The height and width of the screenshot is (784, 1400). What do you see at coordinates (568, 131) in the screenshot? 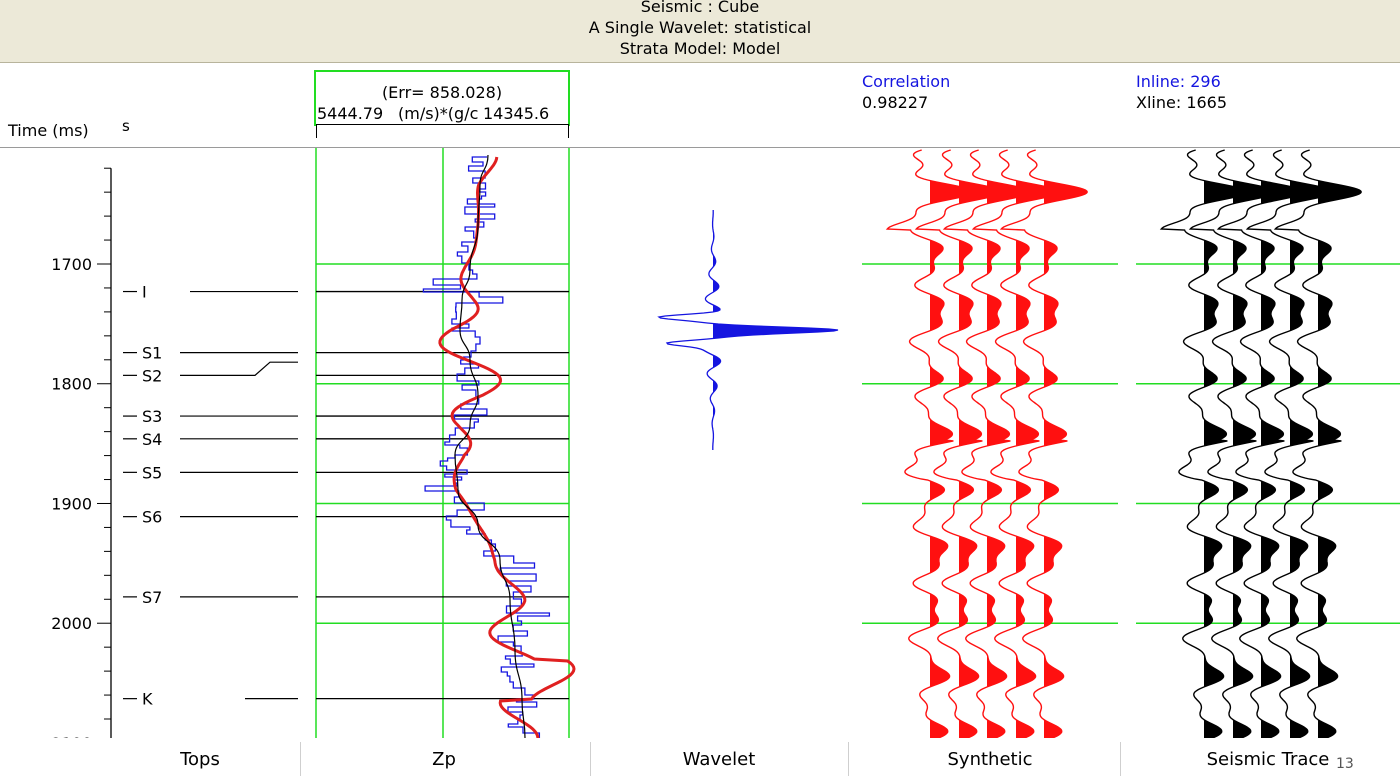
I see `zp-scale-tick-right` at bounding box center [568, 131].